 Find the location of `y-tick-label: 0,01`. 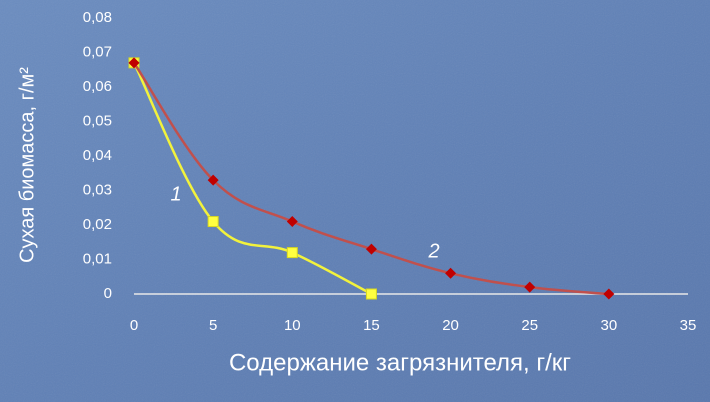

y-tick-label: 0,01 is located at coordinates (97, 258).